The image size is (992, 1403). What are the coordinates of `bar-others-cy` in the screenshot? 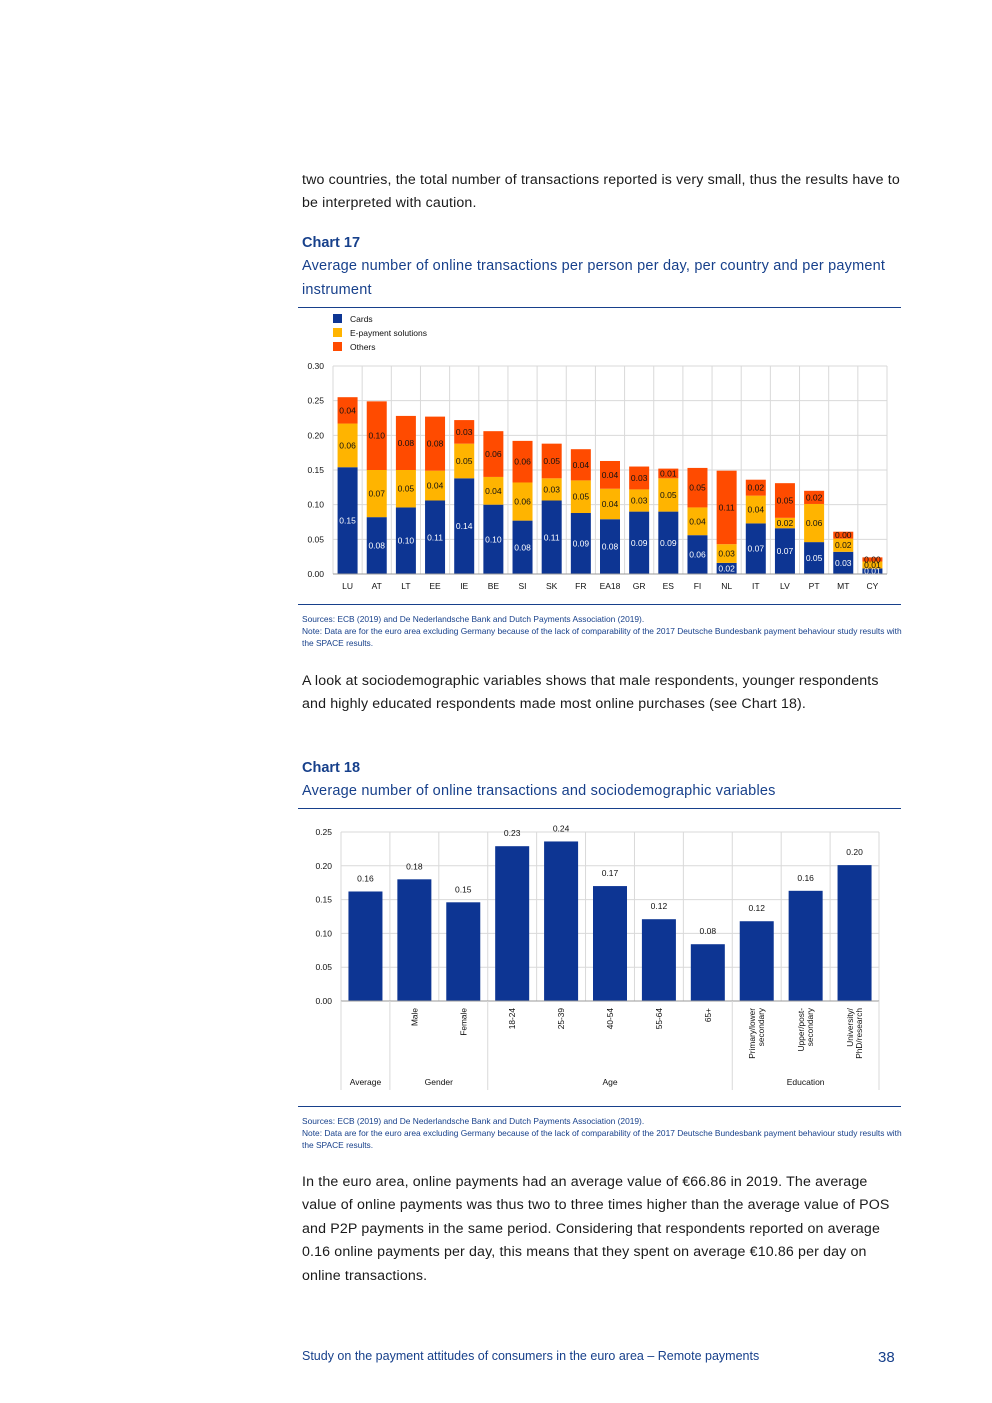 It's located at (872, 559).